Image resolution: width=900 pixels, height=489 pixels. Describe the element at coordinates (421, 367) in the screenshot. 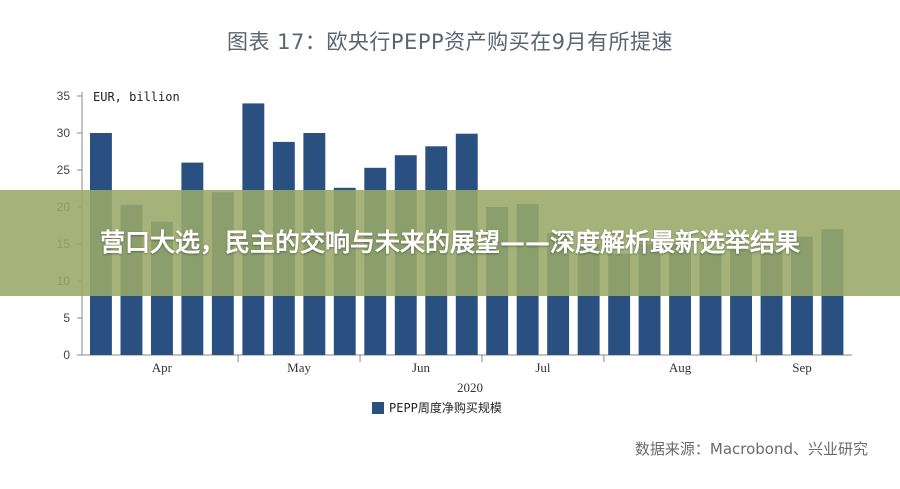

I see `x-tick-label: Jun` at that location.